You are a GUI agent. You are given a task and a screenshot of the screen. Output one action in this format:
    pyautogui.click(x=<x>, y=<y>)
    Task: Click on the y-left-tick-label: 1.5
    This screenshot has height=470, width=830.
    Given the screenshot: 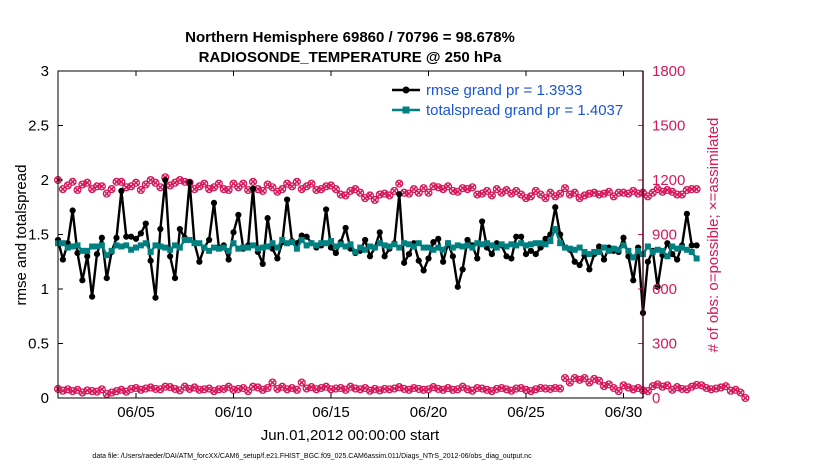 What is the action you would take?
    pyautogui.click(x=38, y=235)
    